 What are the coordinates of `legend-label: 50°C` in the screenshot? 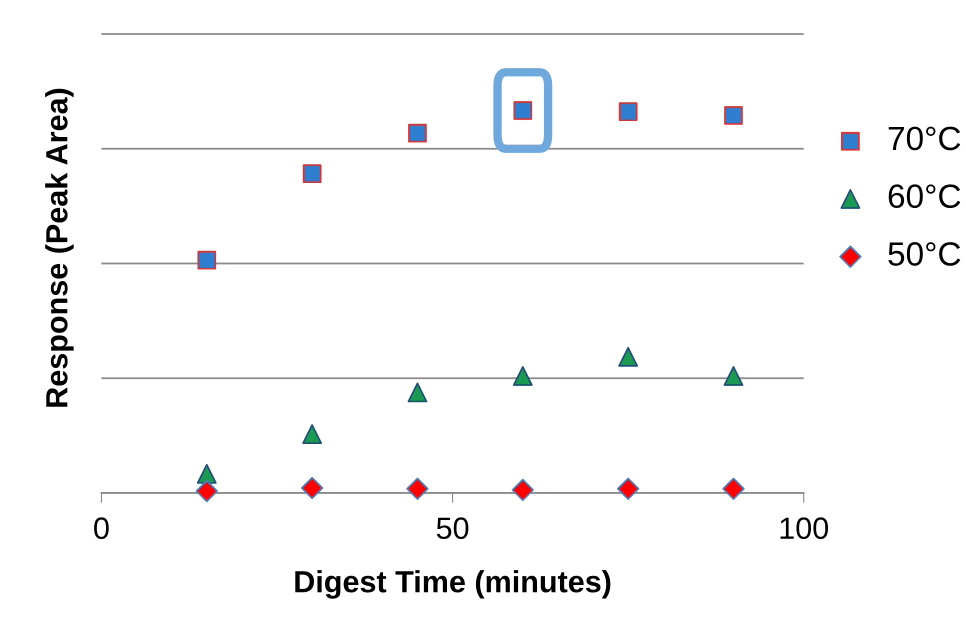 It's located at (924, 254).